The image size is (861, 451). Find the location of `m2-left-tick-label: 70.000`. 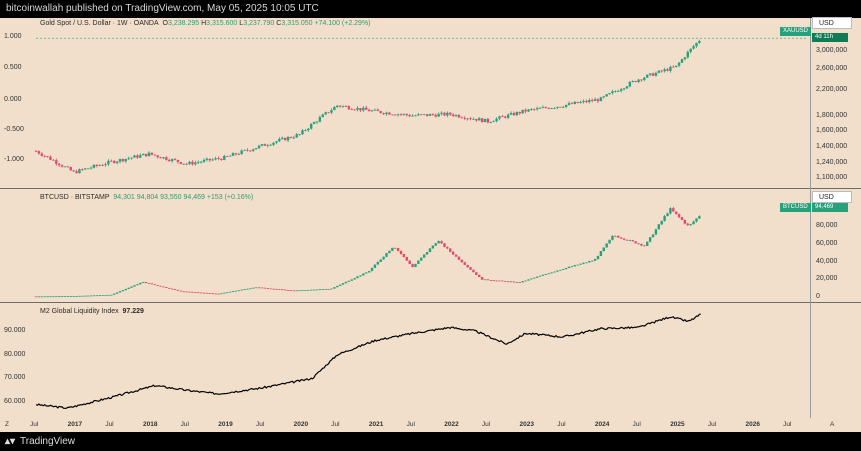

m2-left-tick-label: 70.000 is located at coordinates (15, 378).